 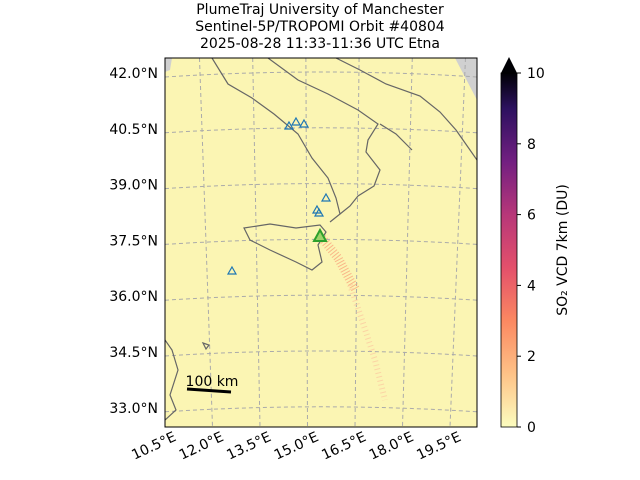 I want to click on title-line: PlumeTraj University of Manchester, so click(x=320, y=10).